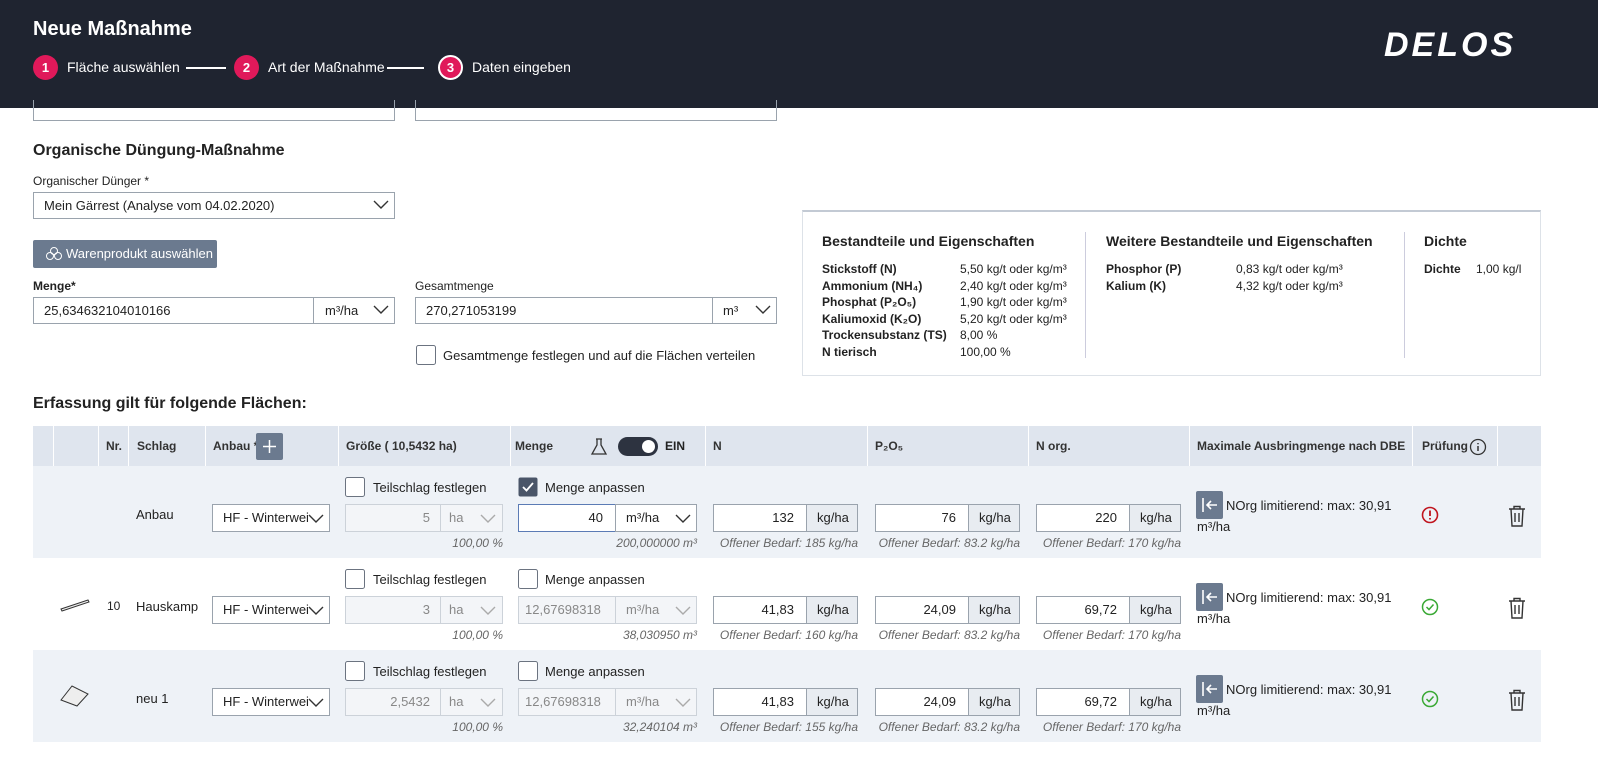 The height and width of the screenshot is (760, 1598). I want to click on status-mark, so click(1430, 699).